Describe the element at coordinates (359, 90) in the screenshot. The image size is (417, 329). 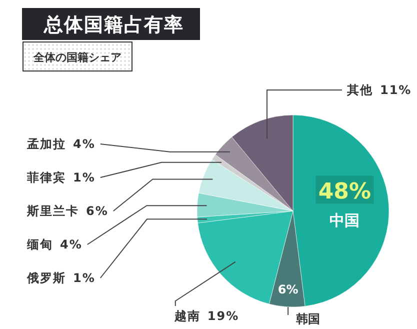
I see `slice-label: 其他` at that location.